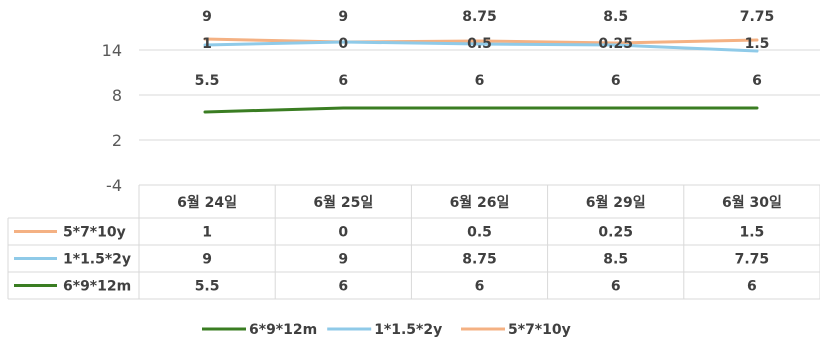 This screenshot has width=820, height=352. Describe the element at coordinates (207, 81) in the screenshot. I see `data-label: 5.5` at that location.